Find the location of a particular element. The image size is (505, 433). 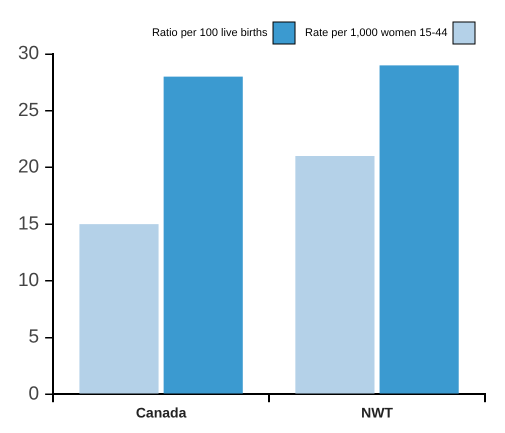

legend-label: Rate per 1,000 women 15-44 is located at coordinates (376, 33).